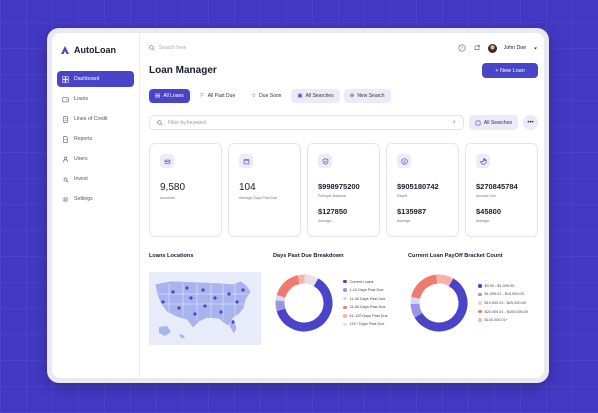  Describe the element at coordinates (367, 324) in the screenshot. I see `legend-label: 121+ Days Past Due` at that location.